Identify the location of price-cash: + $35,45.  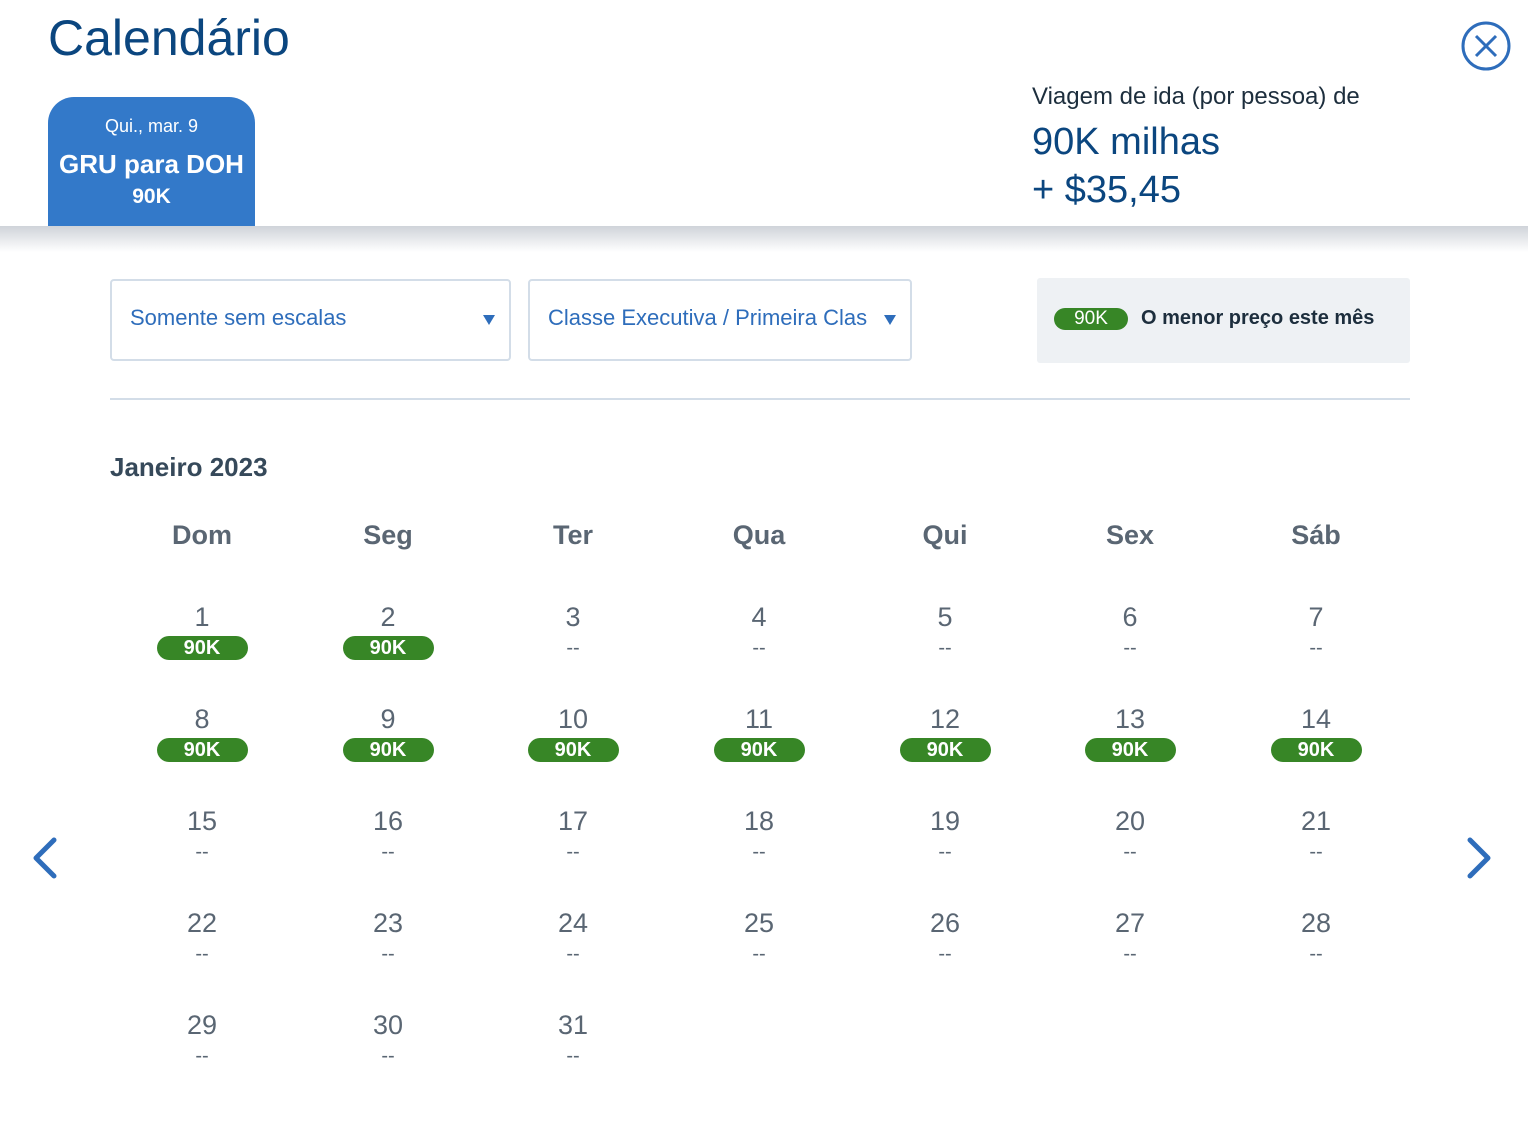
(1106, 190).